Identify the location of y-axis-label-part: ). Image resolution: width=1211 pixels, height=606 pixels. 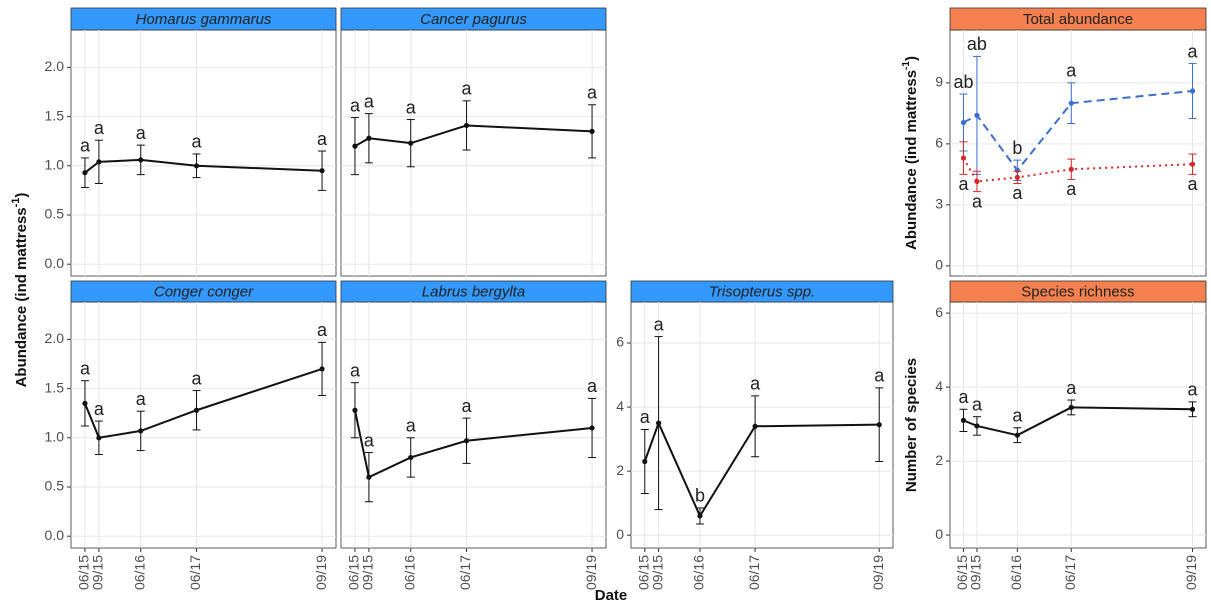
(911, 58).